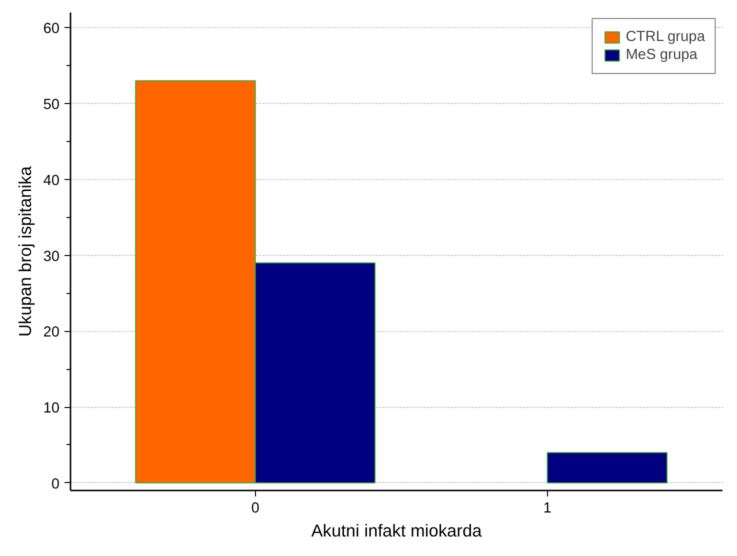 This screenshot has width=737, height=556. What do you see at coordinates (51, 105) in the screenshot?
I see `y-tick-label: 50` at bounding box center [51, 105].